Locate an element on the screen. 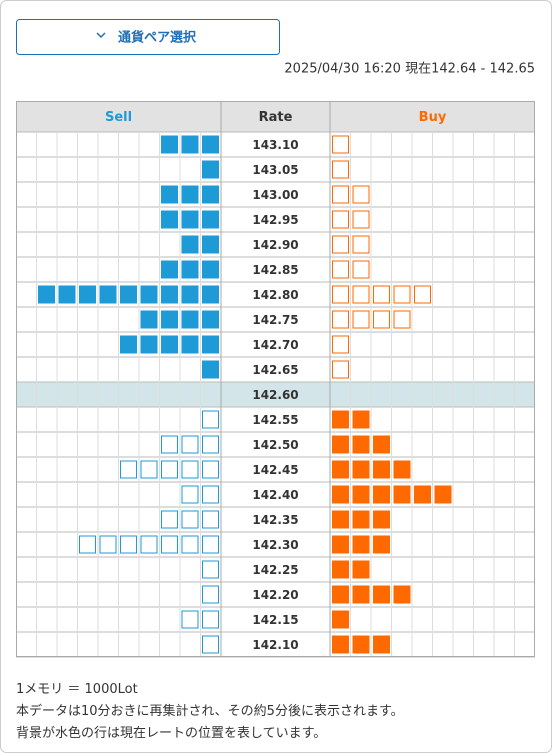 This screenshot has height=753, width=552. rate: 142.25 is located at coordinates (275, 570).